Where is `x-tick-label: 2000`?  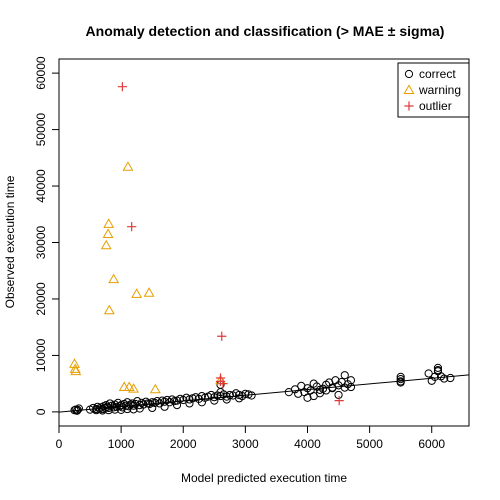 x-tick-label: 2000 is located at coordinates (183, 444).